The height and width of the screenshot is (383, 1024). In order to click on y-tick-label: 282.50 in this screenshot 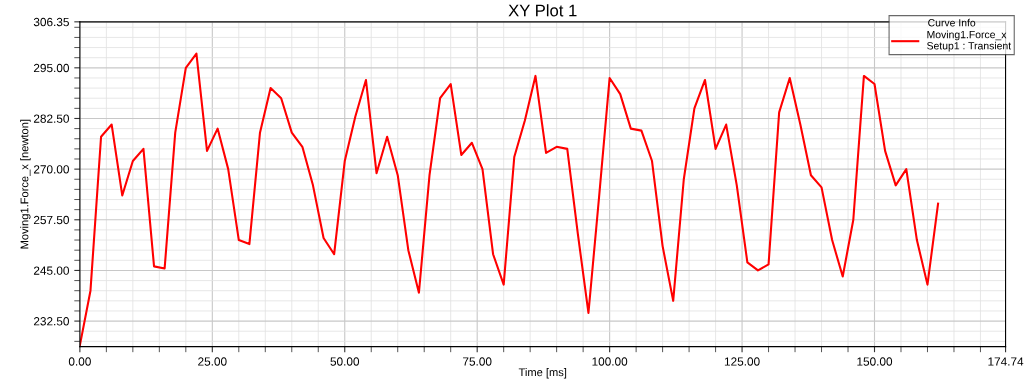, I will do `click(51, 118)`.